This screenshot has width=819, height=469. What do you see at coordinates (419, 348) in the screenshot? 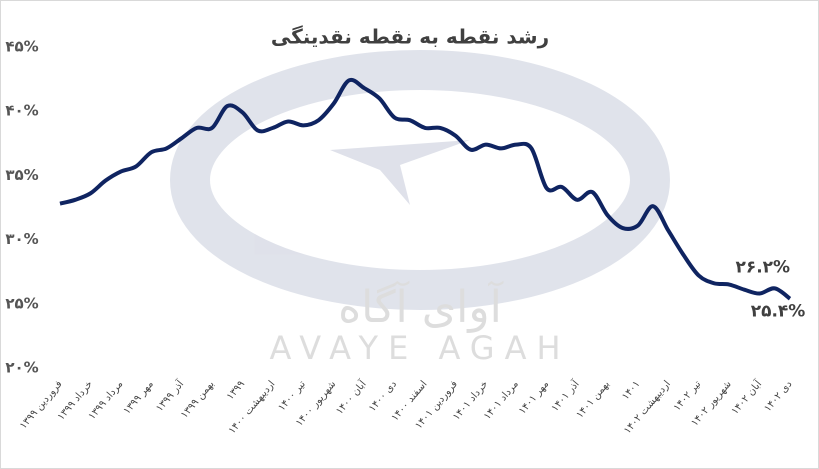
I see `watermark-text: AVAYE AGAH` at bounding box center [419, 348].